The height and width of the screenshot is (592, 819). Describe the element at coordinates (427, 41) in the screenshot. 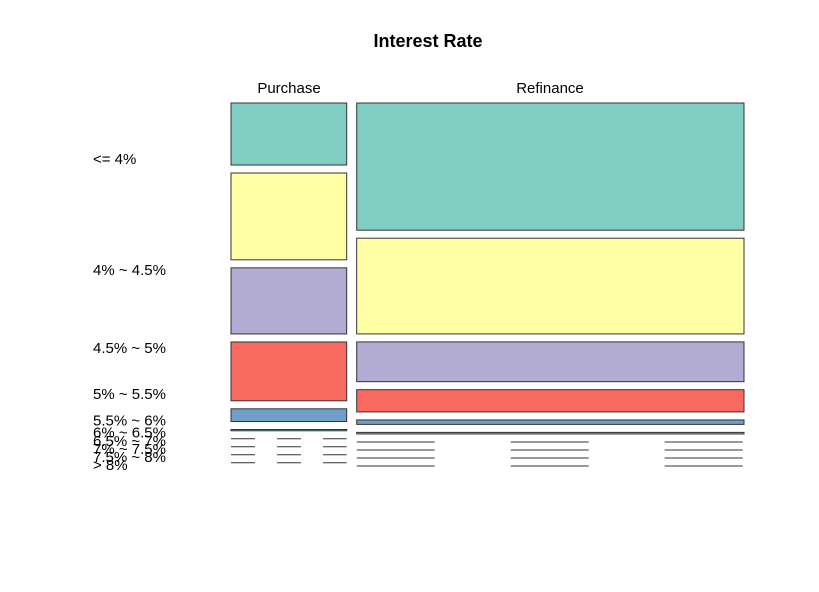

I see `chart-title: Interest Rate` at that location.